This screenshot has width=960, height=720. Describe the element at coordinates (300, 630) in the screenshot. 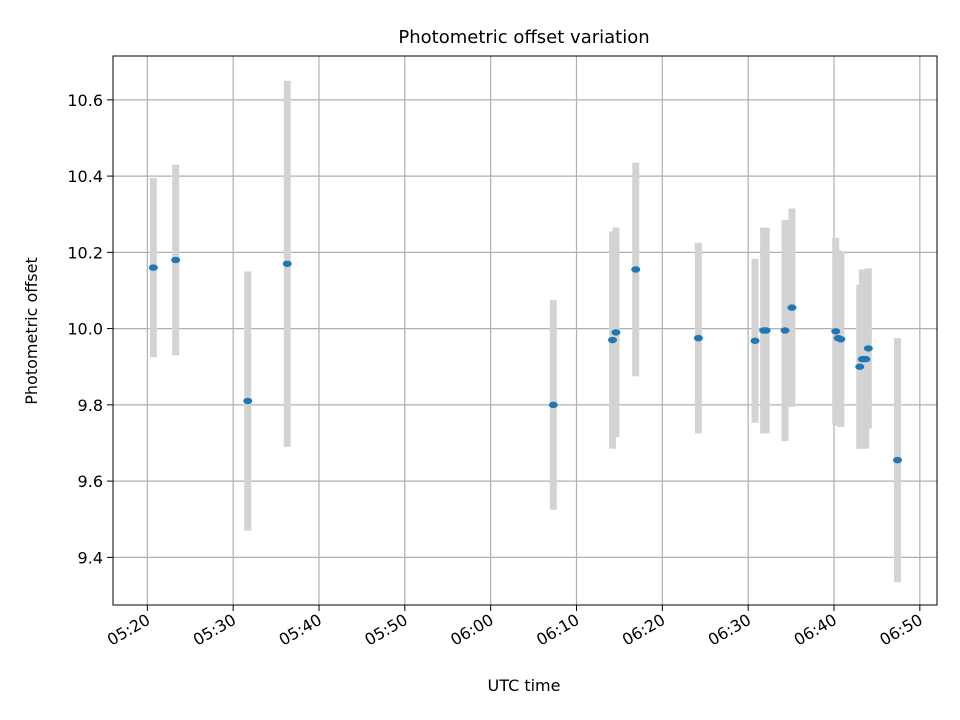

I see `x-tick-label: 05:40` at that location.